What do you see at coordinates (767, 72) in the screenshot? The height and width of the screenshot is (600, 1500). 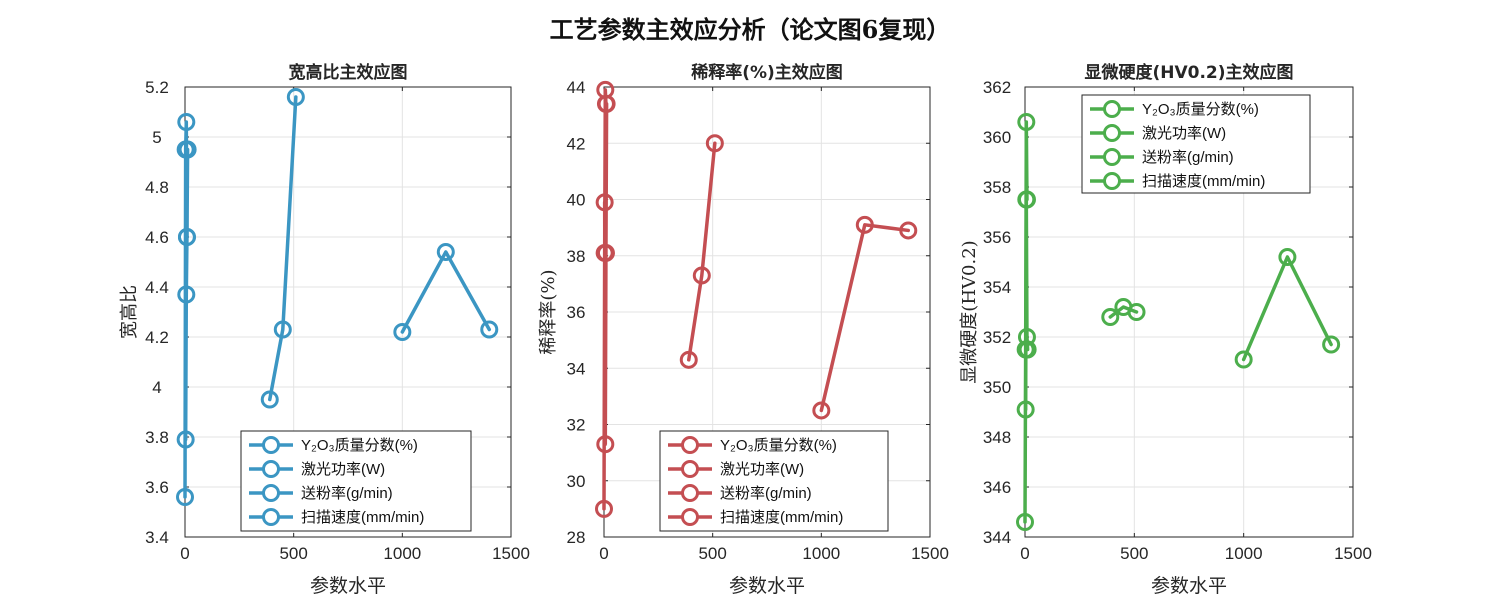 I see `chart-title: 稀释率(%)主效应图` at bounding box center [767, 72].